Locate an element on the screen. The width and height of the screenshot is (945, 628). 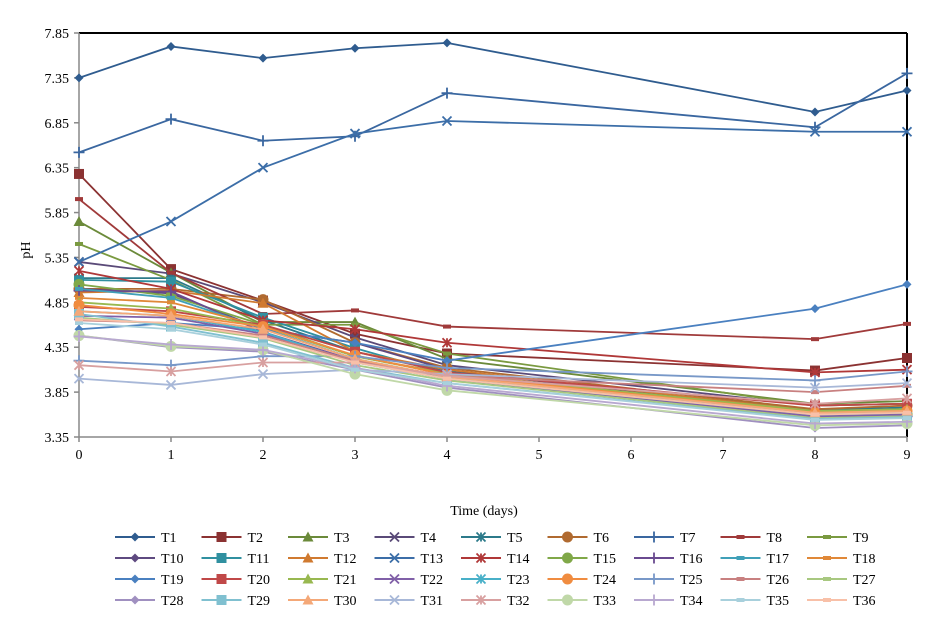
y-tick-label: 4.85 is located at coordinates (57, 303).